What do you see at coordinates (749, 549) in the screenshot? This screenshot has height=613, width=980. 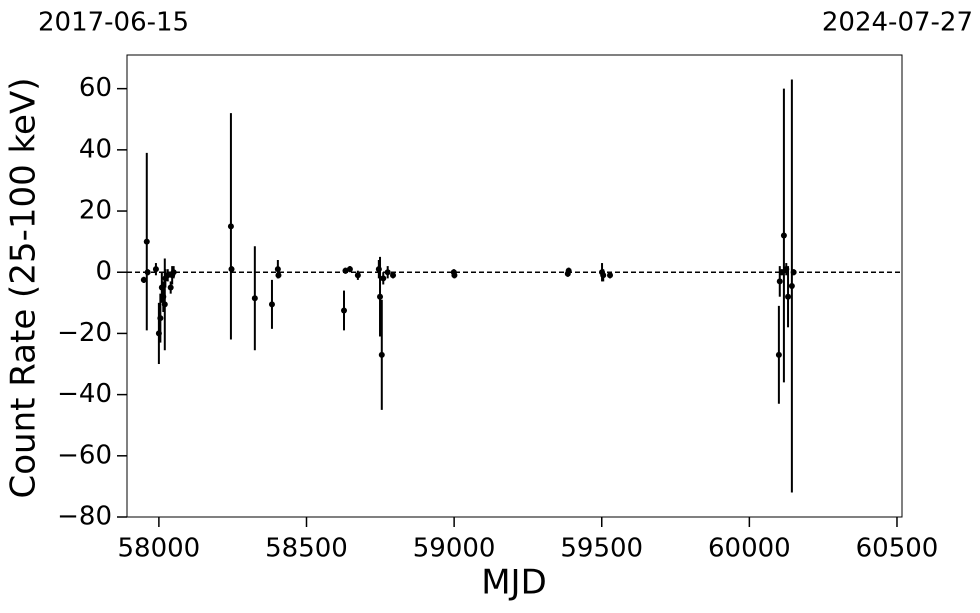 I see `x-tick-label: 60000` at bounding box center [749, 549].